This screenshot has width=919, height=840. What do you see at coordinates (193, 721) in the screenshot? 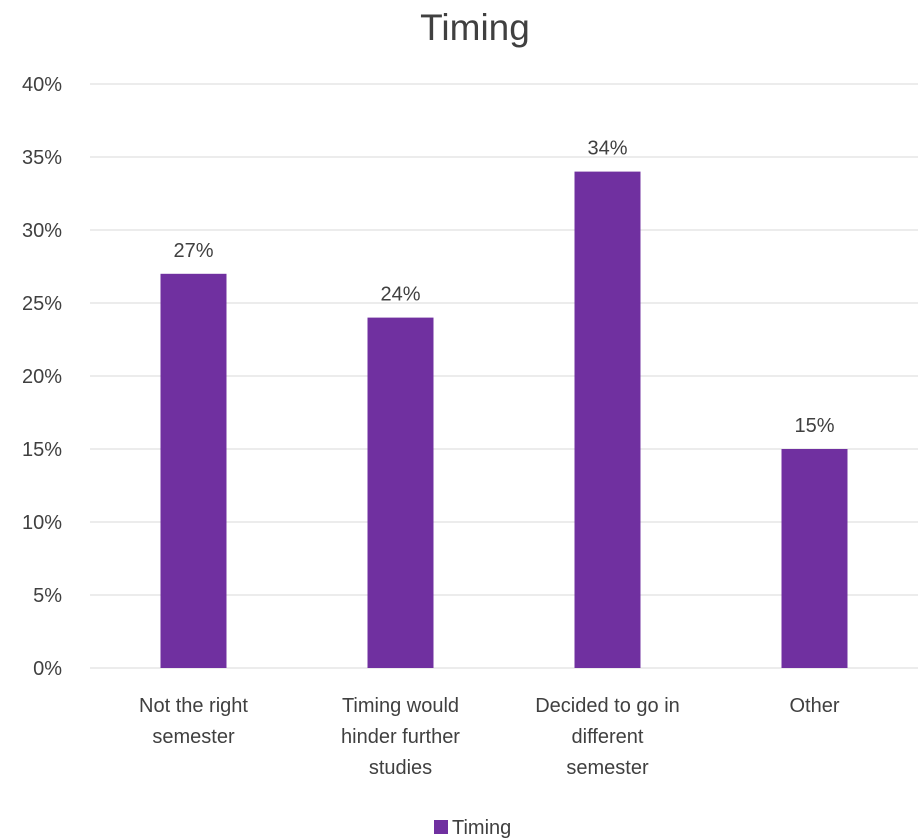
I see `x-category-label-1: Not the right semester` at bounding box center [193, 721].